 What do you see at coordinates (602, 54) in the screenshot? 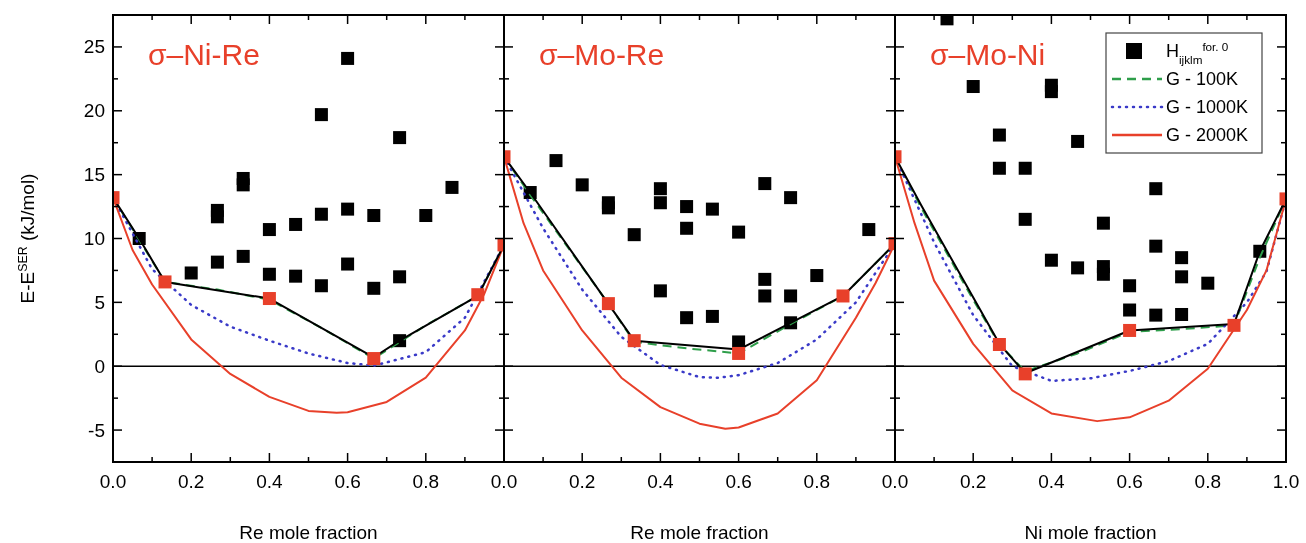
I see `text: σ–Mo-Re` at bounding box center [602, 54].